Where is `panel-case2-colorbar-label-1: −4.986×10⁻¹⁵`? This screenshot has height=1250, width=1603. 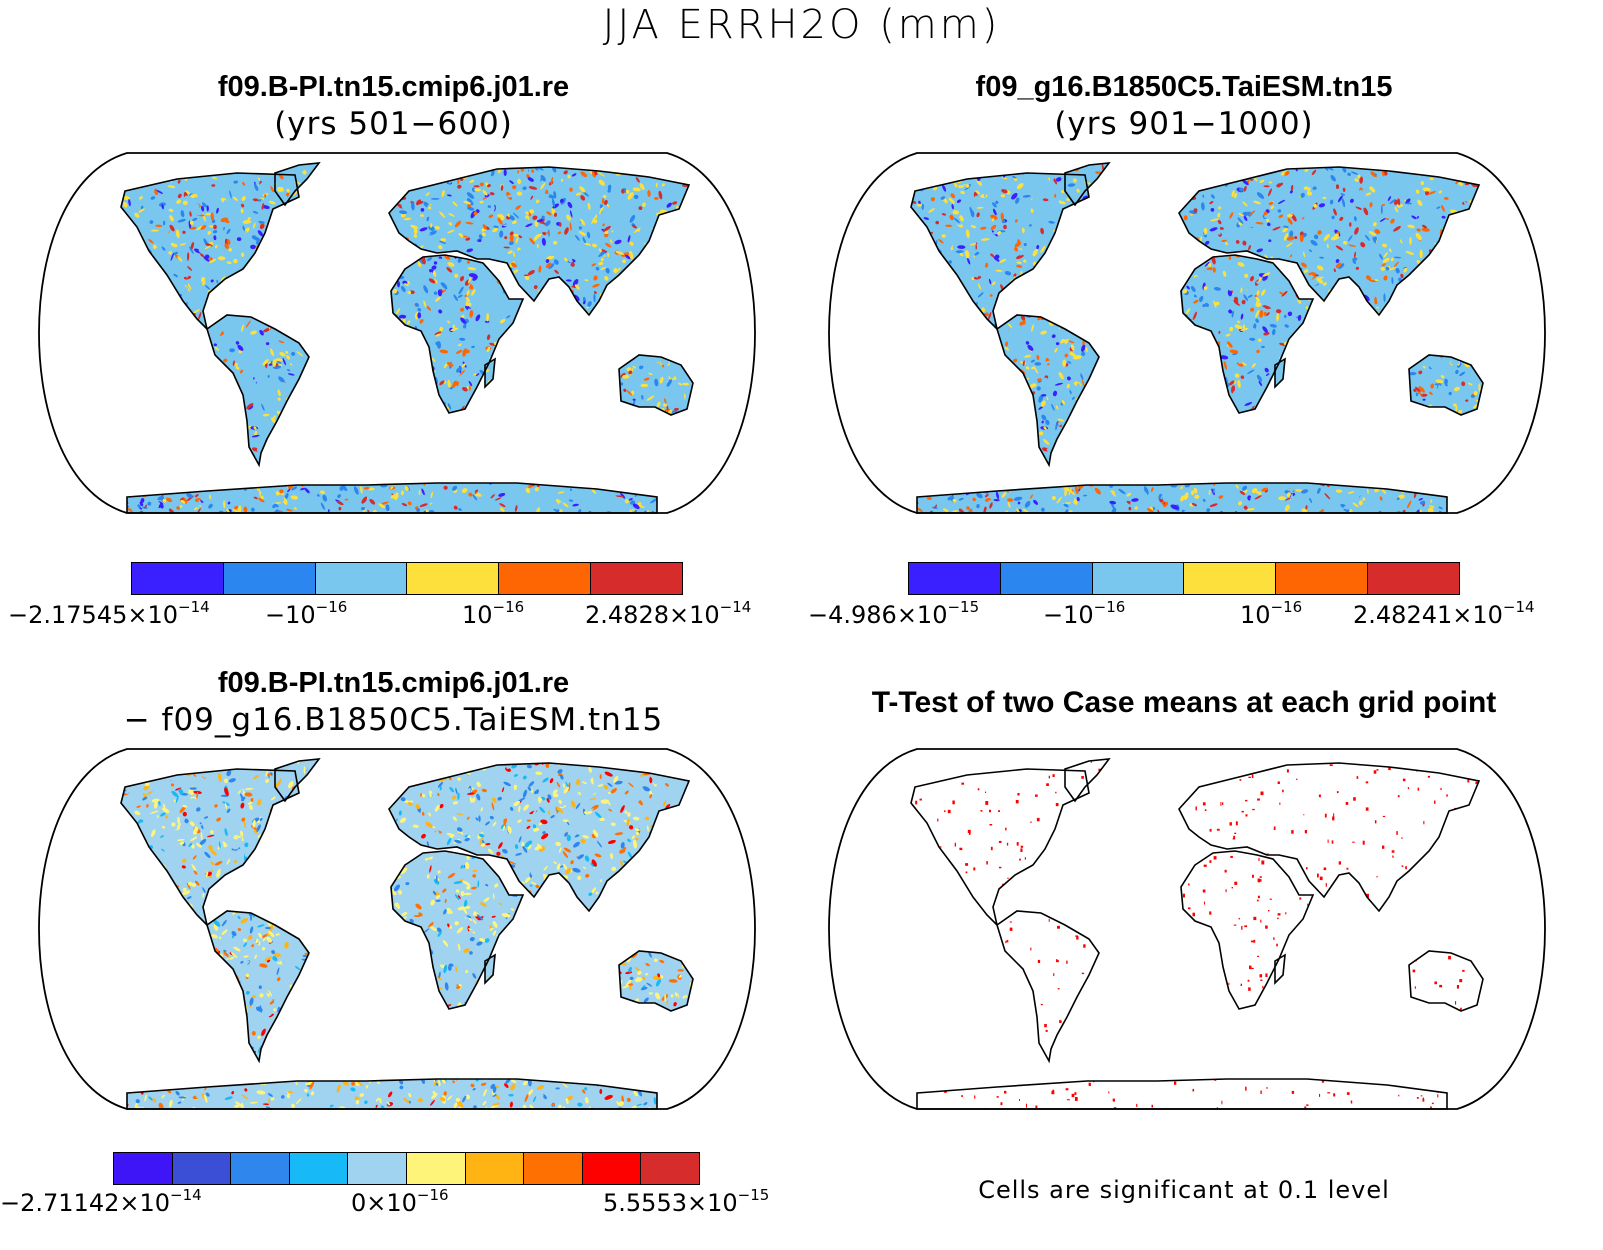 panel-case2-colorbar-label-1: −4.986×10⁻¹⁵ is located at coordinates (894, 613).